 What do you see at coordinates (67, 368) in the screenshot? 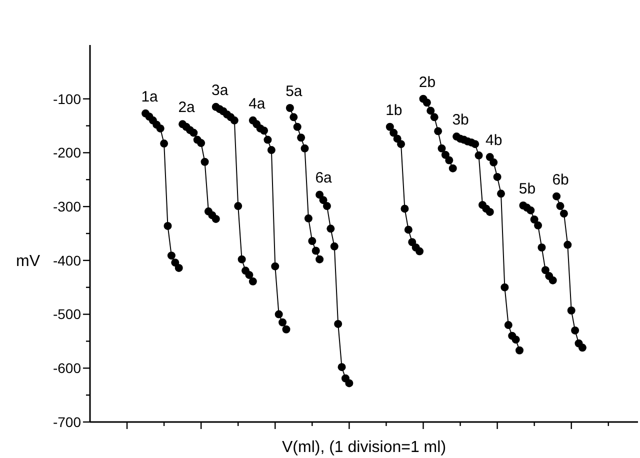
I see `y-tick-label: -600` at bounding box center [67, 368].